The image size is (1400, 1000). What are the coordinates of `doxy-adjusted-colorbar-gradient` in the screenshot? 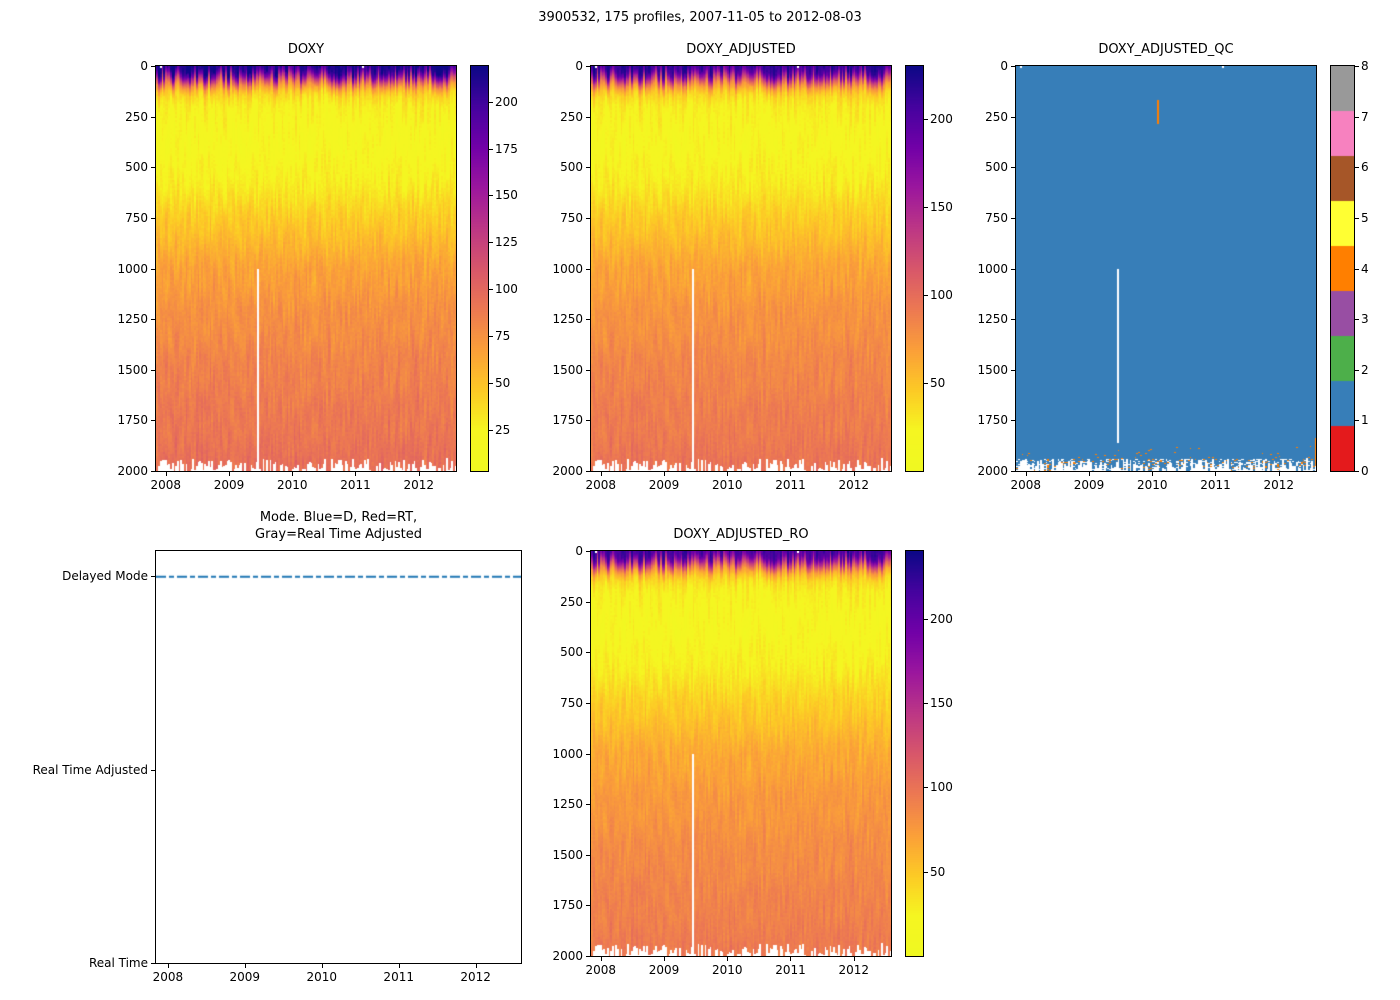 It's located at (914, 268).